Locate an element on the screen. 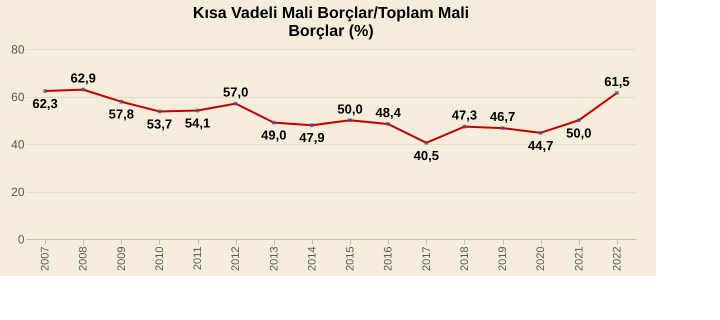 The width and height of the screenshot is (720, 320). x-tick-label: 2010 is located at coordinates (160, 258).